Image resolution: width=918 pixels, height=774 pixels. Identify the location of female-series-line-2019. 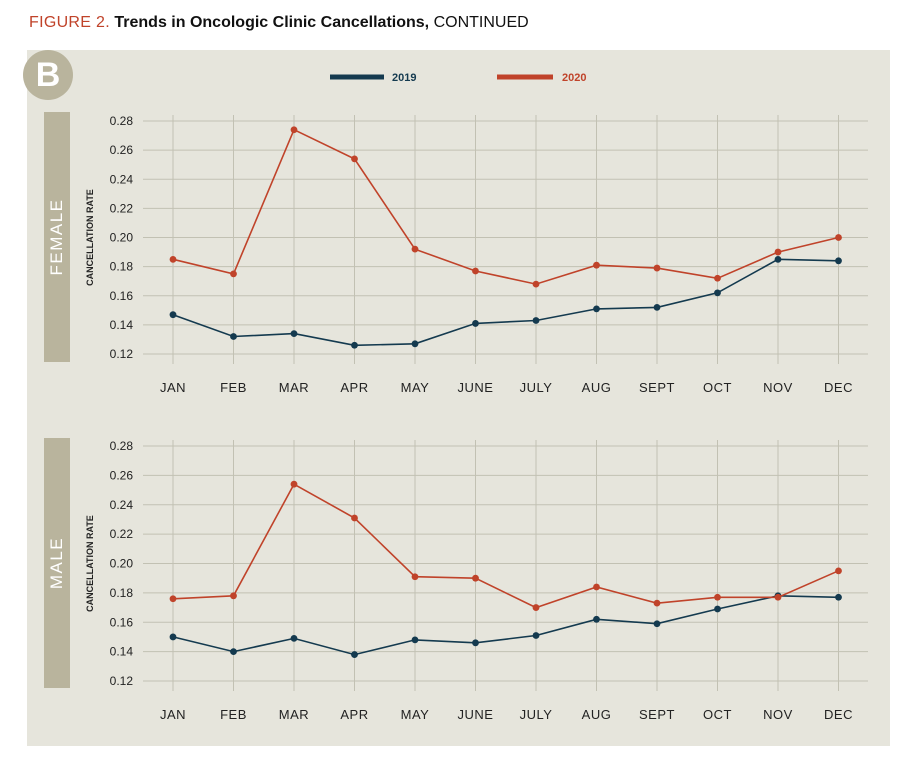
(505, 302).